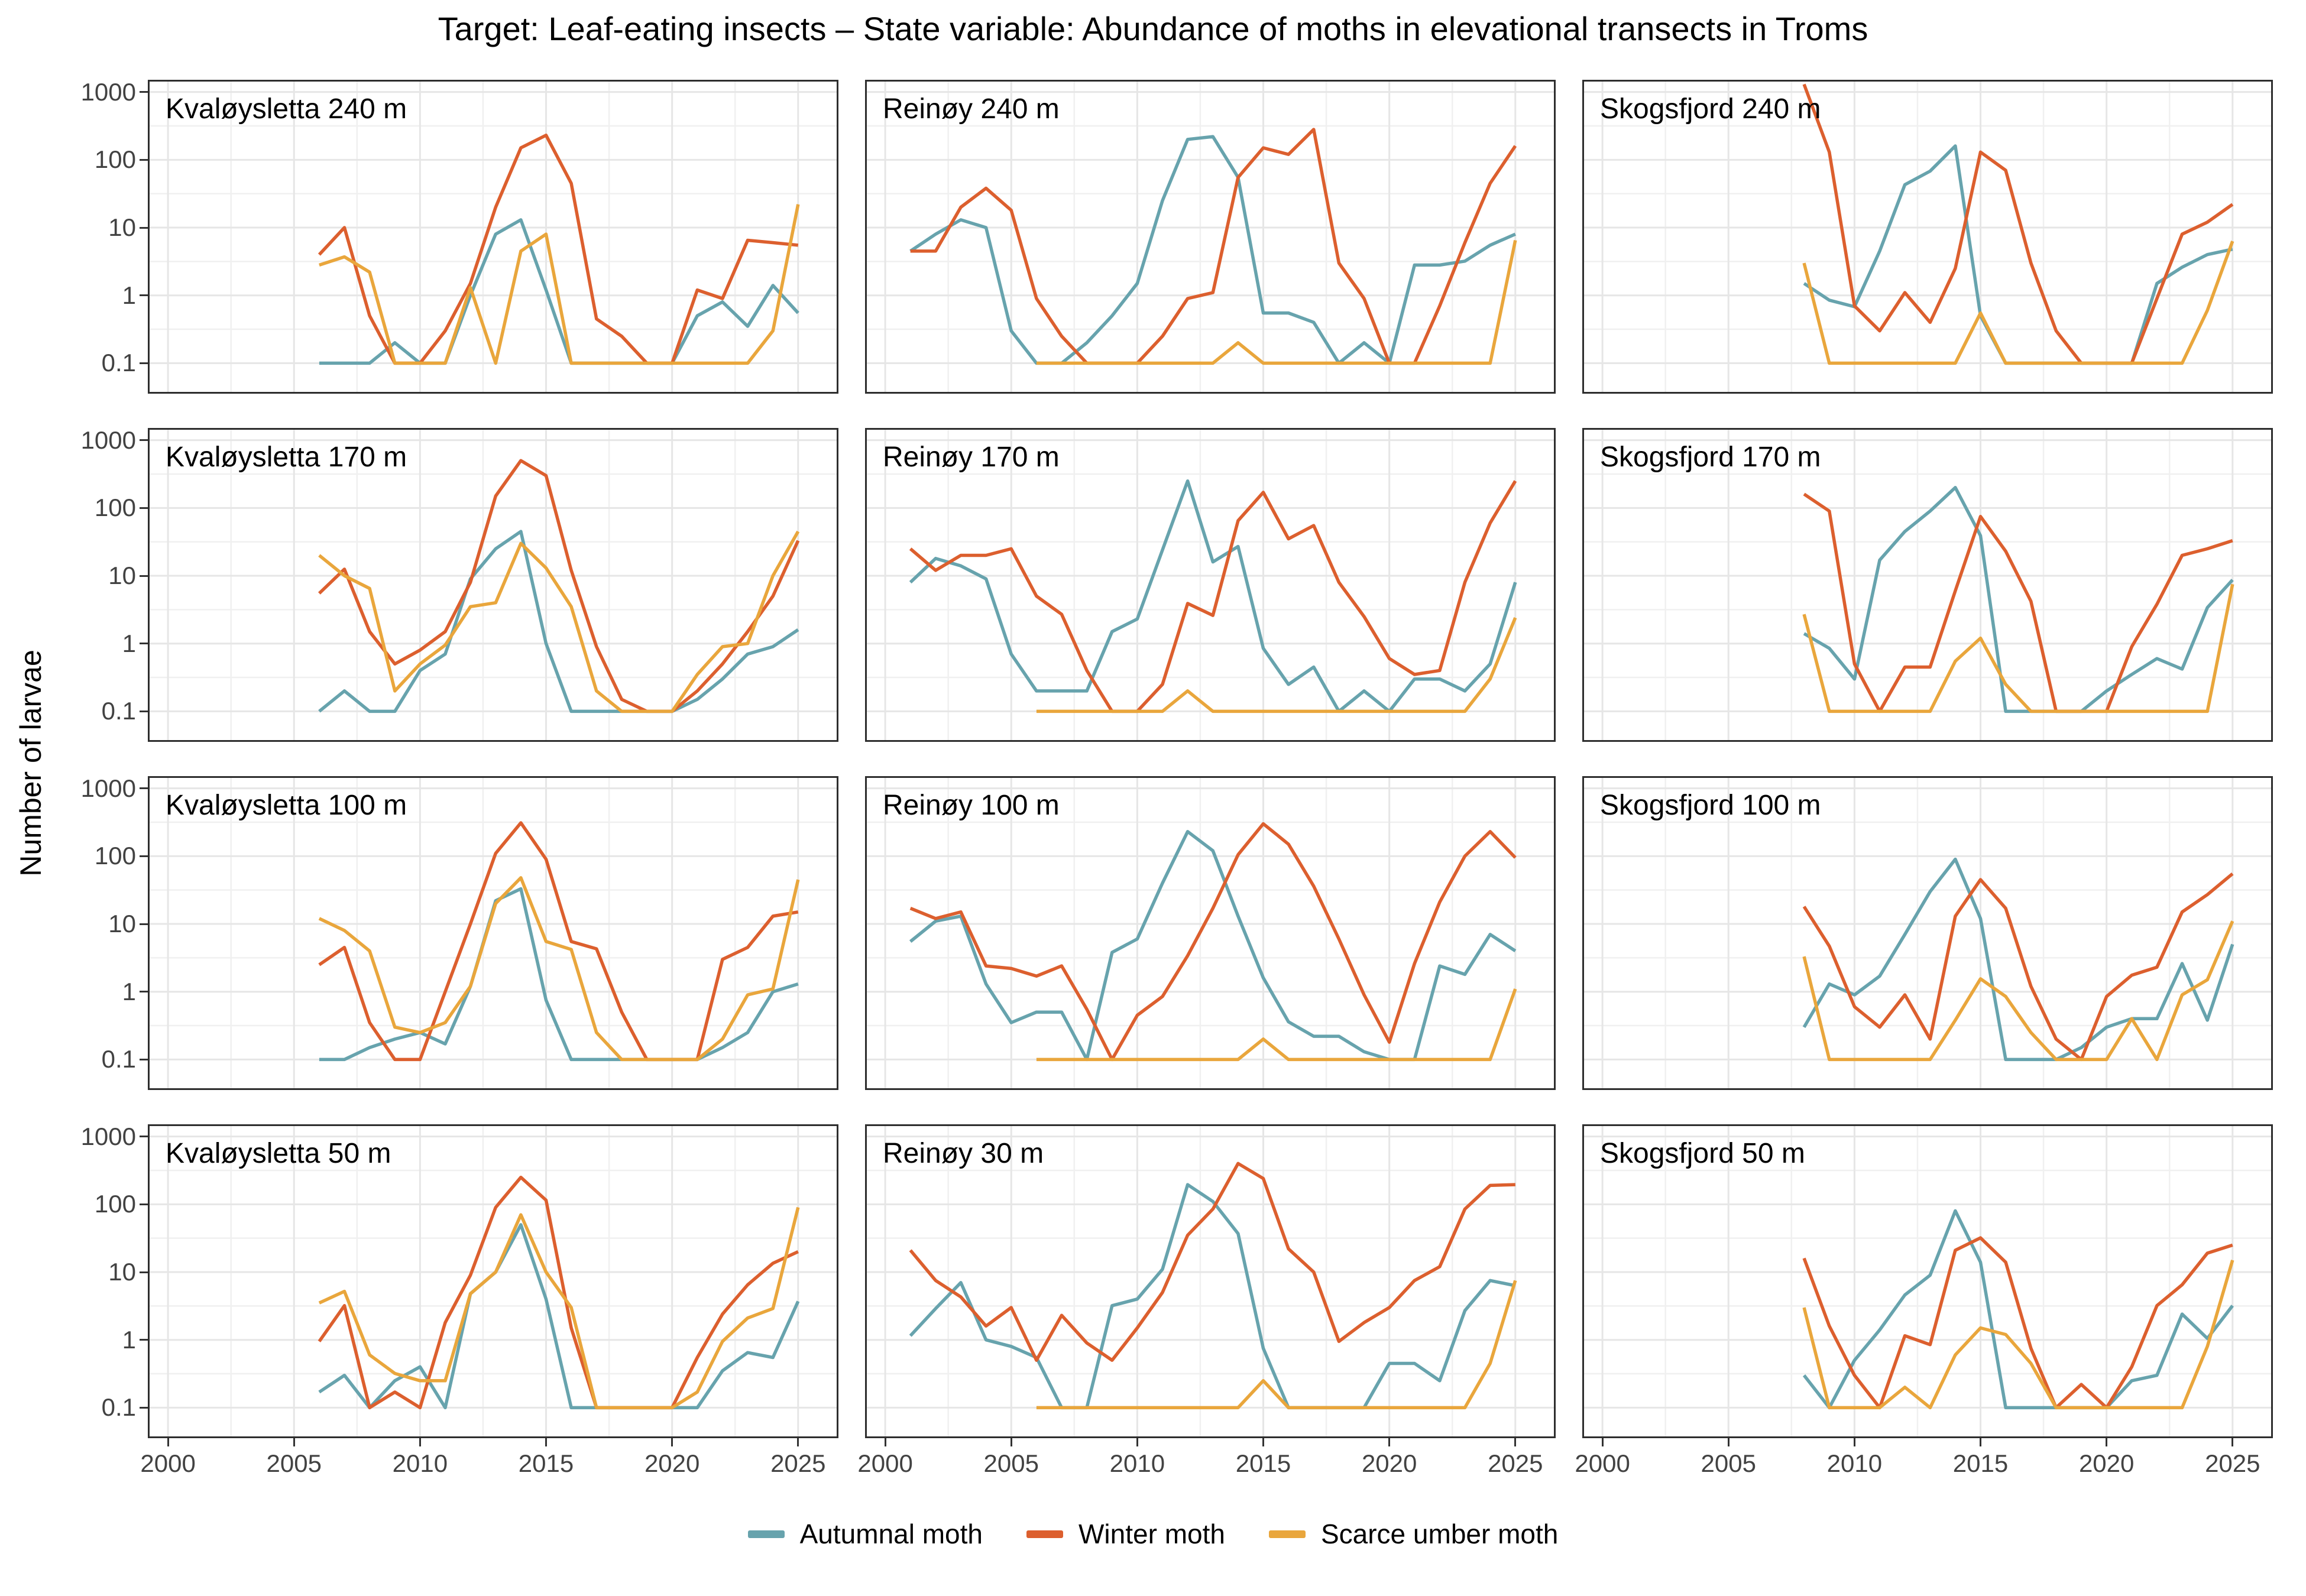 The image size is (2306, 1596). I want to click on legend-item-scarce: Scarce umber moth, so click(1413, 1534).